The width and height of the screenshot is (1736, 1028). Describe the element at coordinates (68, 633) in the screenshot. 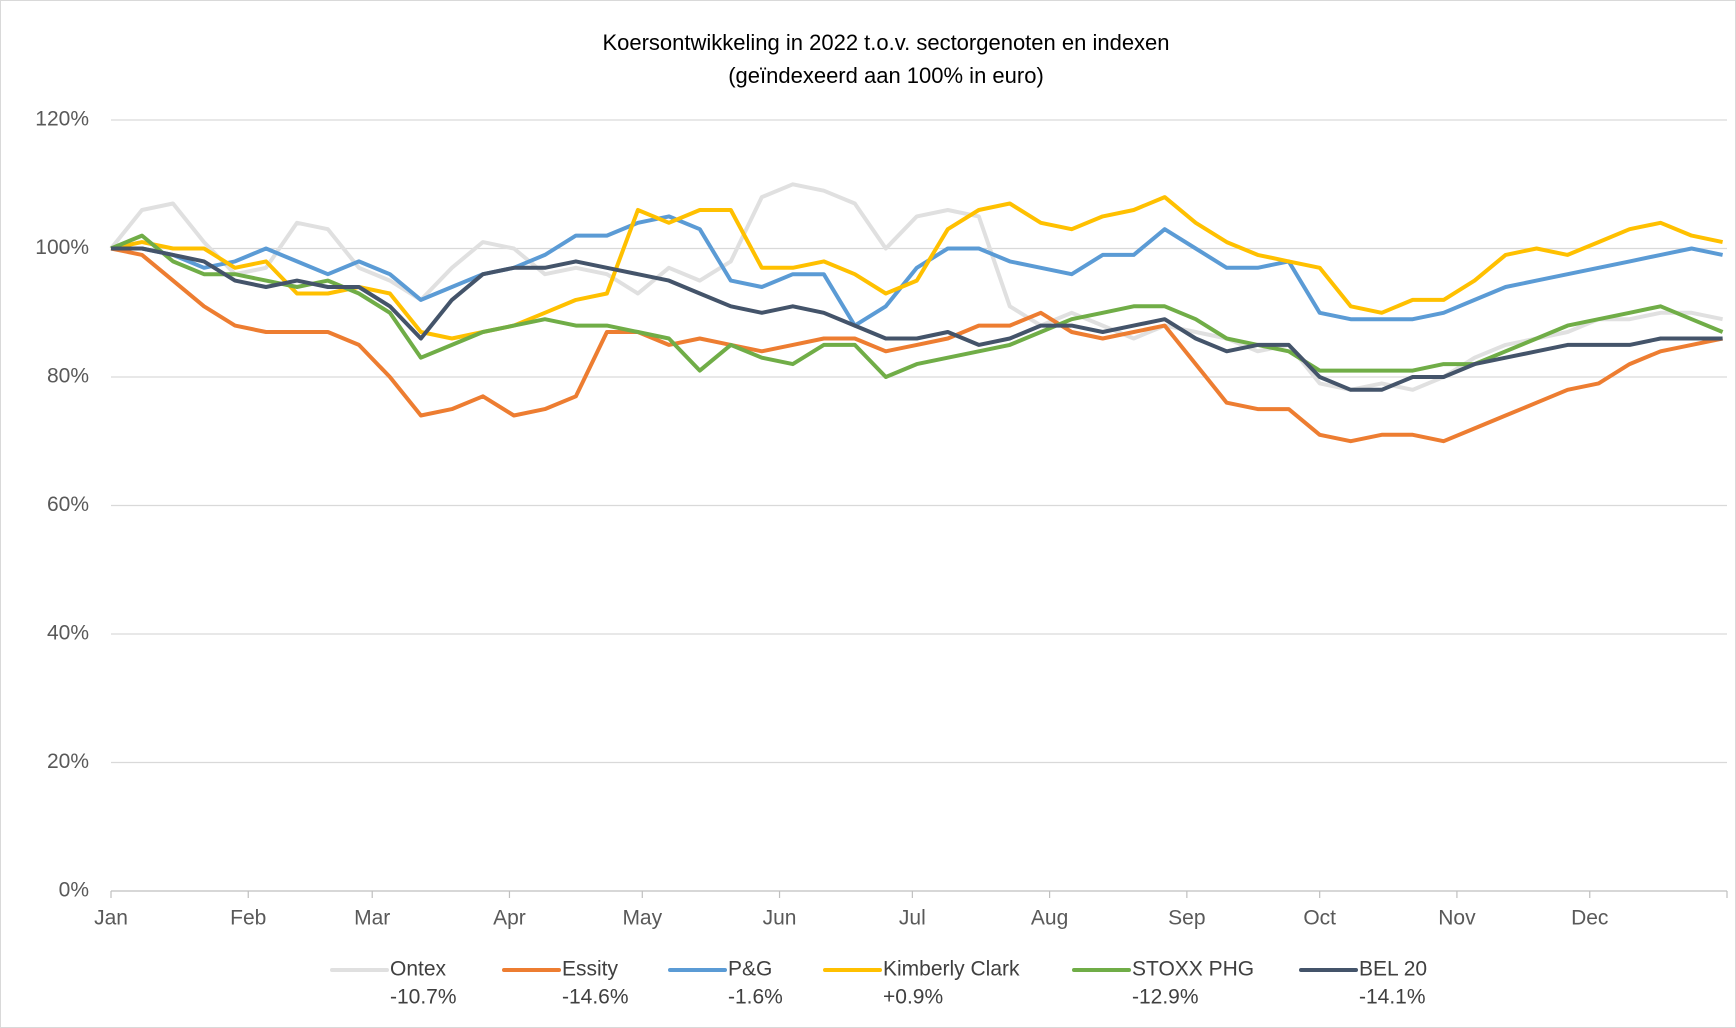

I see `y-tick-label: 40%` at that location.